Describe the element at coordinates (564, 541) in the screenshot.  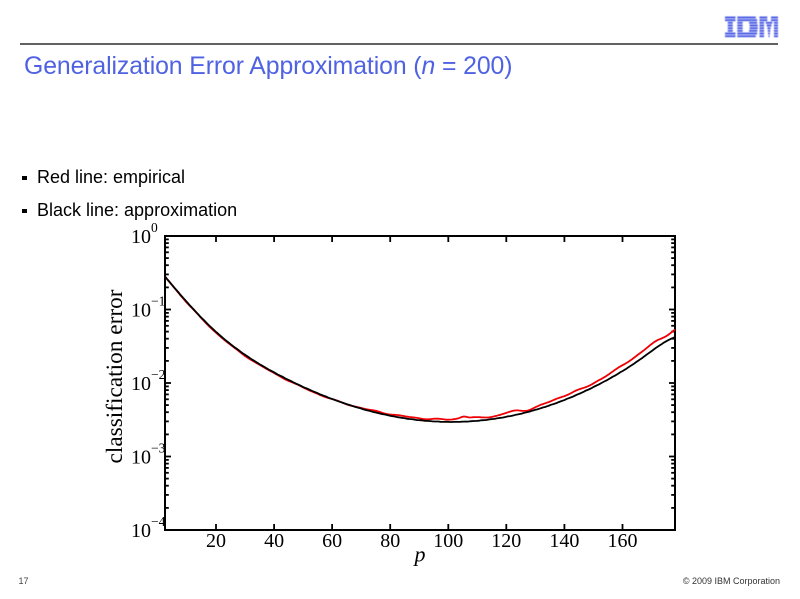
I see `svg-text: 140` at that location.